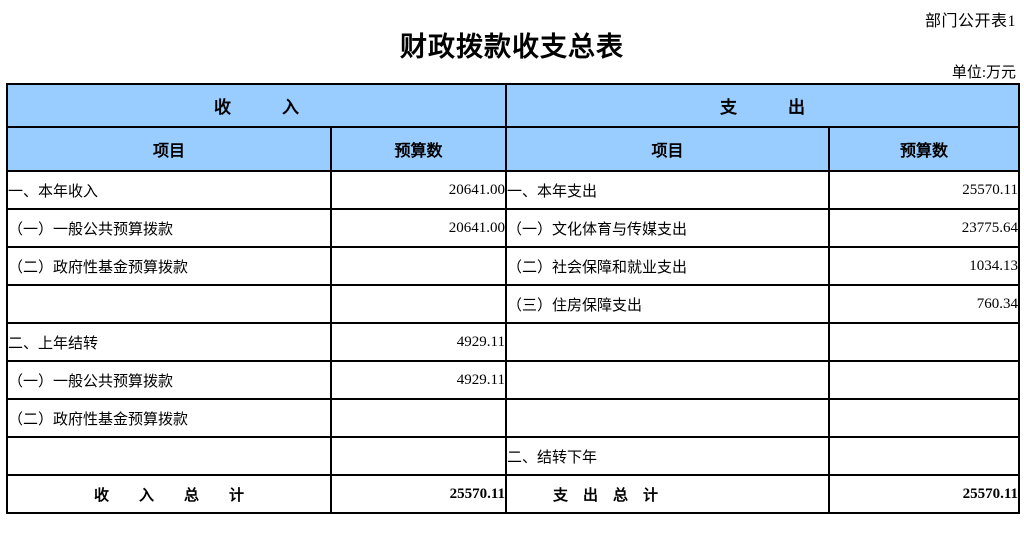  I want to click on unit-label: 单位:万元, so click(983, 73).